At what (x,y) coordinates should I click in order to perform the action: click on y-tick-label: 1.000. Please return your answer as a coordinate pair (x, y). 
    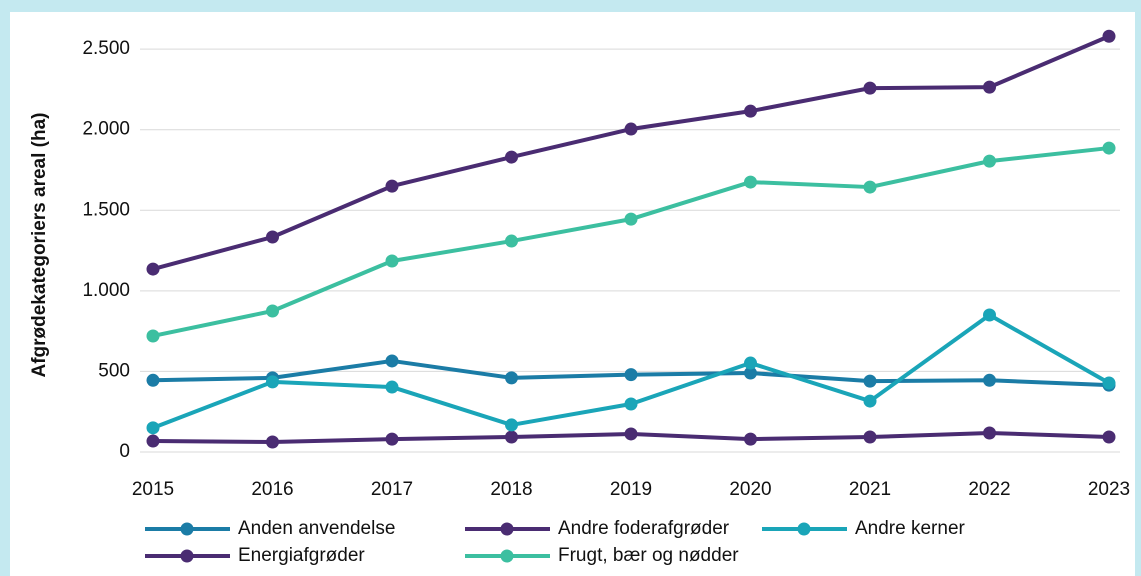
    Looking at the image, I should click on (106, 290).